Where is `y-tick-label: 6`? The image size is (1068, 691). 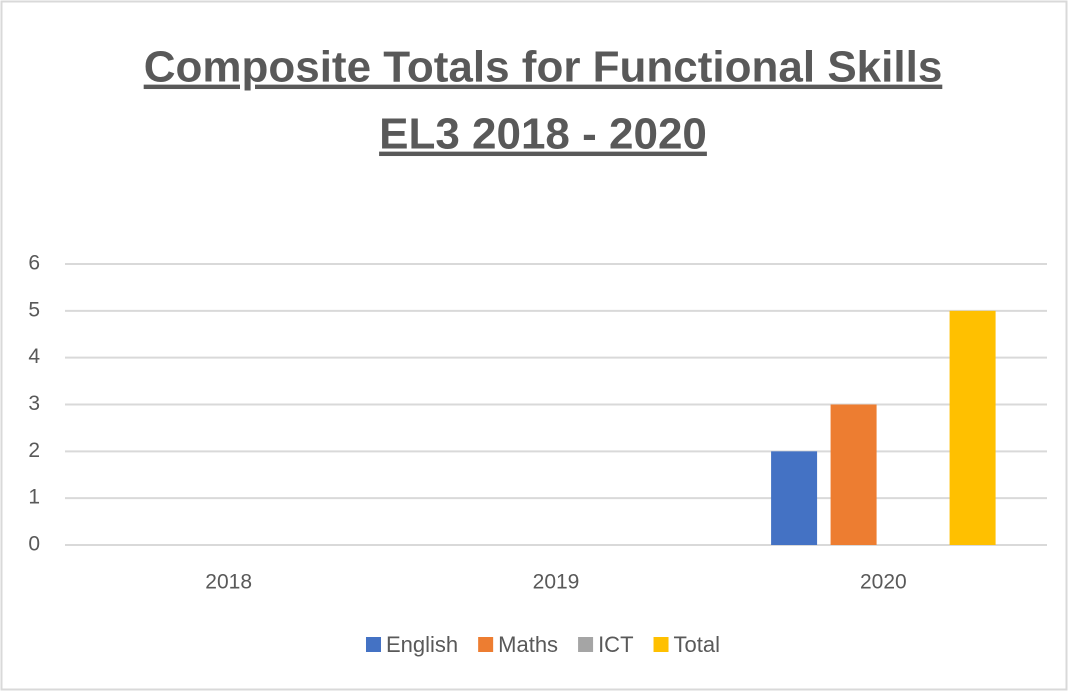
y-tick-label: 6 is located at coordinates (34, 263).